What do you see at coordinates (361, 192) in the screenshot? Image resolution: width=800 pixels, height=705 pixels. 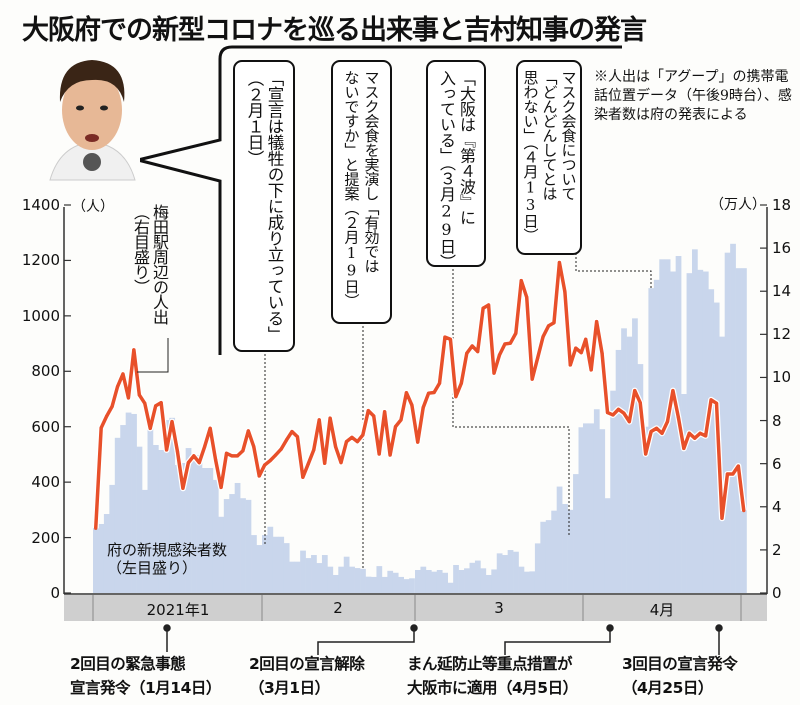 I see `quote-box-feb19: マスク会食を実演し「有効では ないですか」と提案（２月19日）` at bounding box center [361, 192].